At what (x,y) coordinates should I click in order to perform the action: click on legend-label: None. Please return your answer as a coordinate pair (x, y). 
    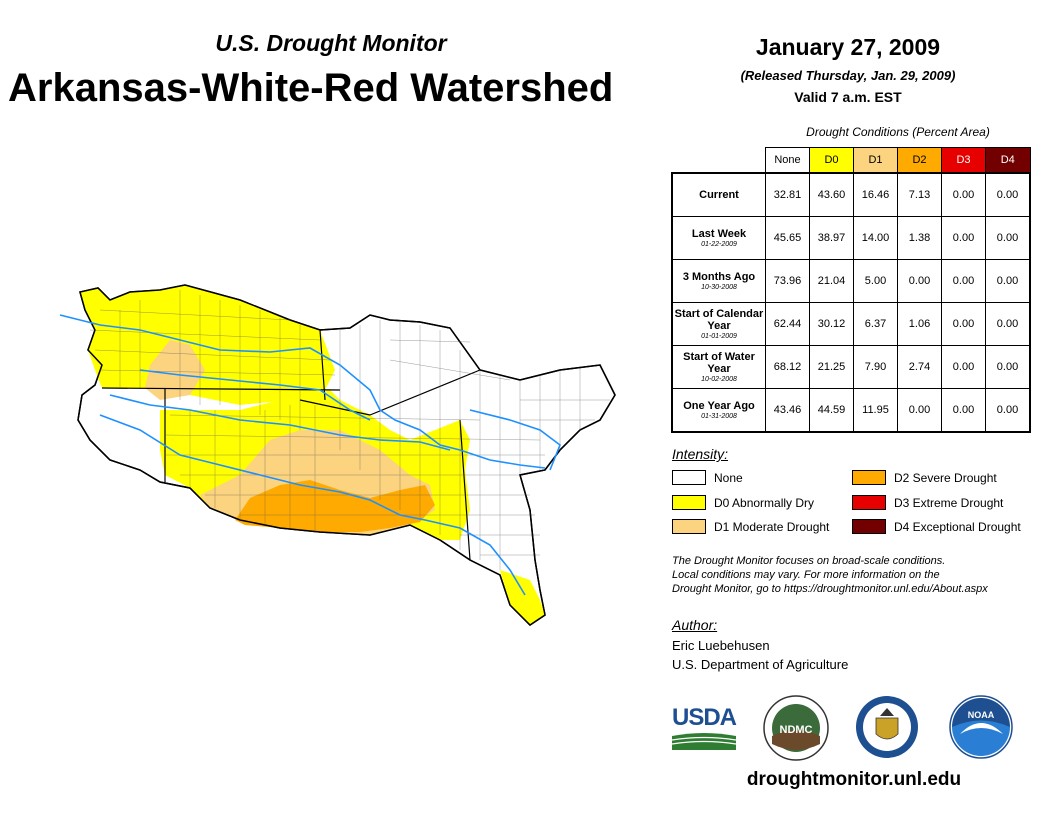
    Looking at the image, I should click on (728, 477).